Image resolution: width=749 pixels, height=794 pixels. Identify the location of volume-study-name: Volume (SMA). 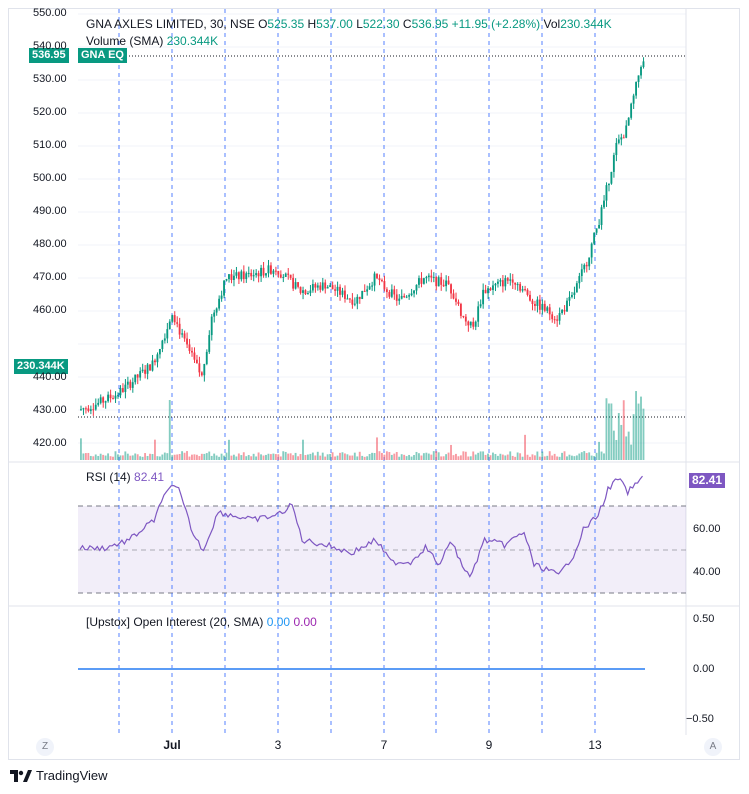
(125, 41).